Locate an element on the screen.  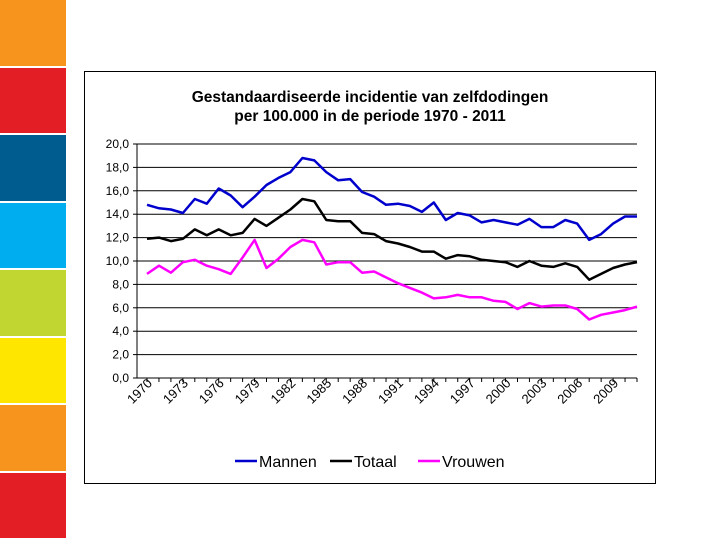
y-tick-label: 4,0 is located at coordinates (120, 331).